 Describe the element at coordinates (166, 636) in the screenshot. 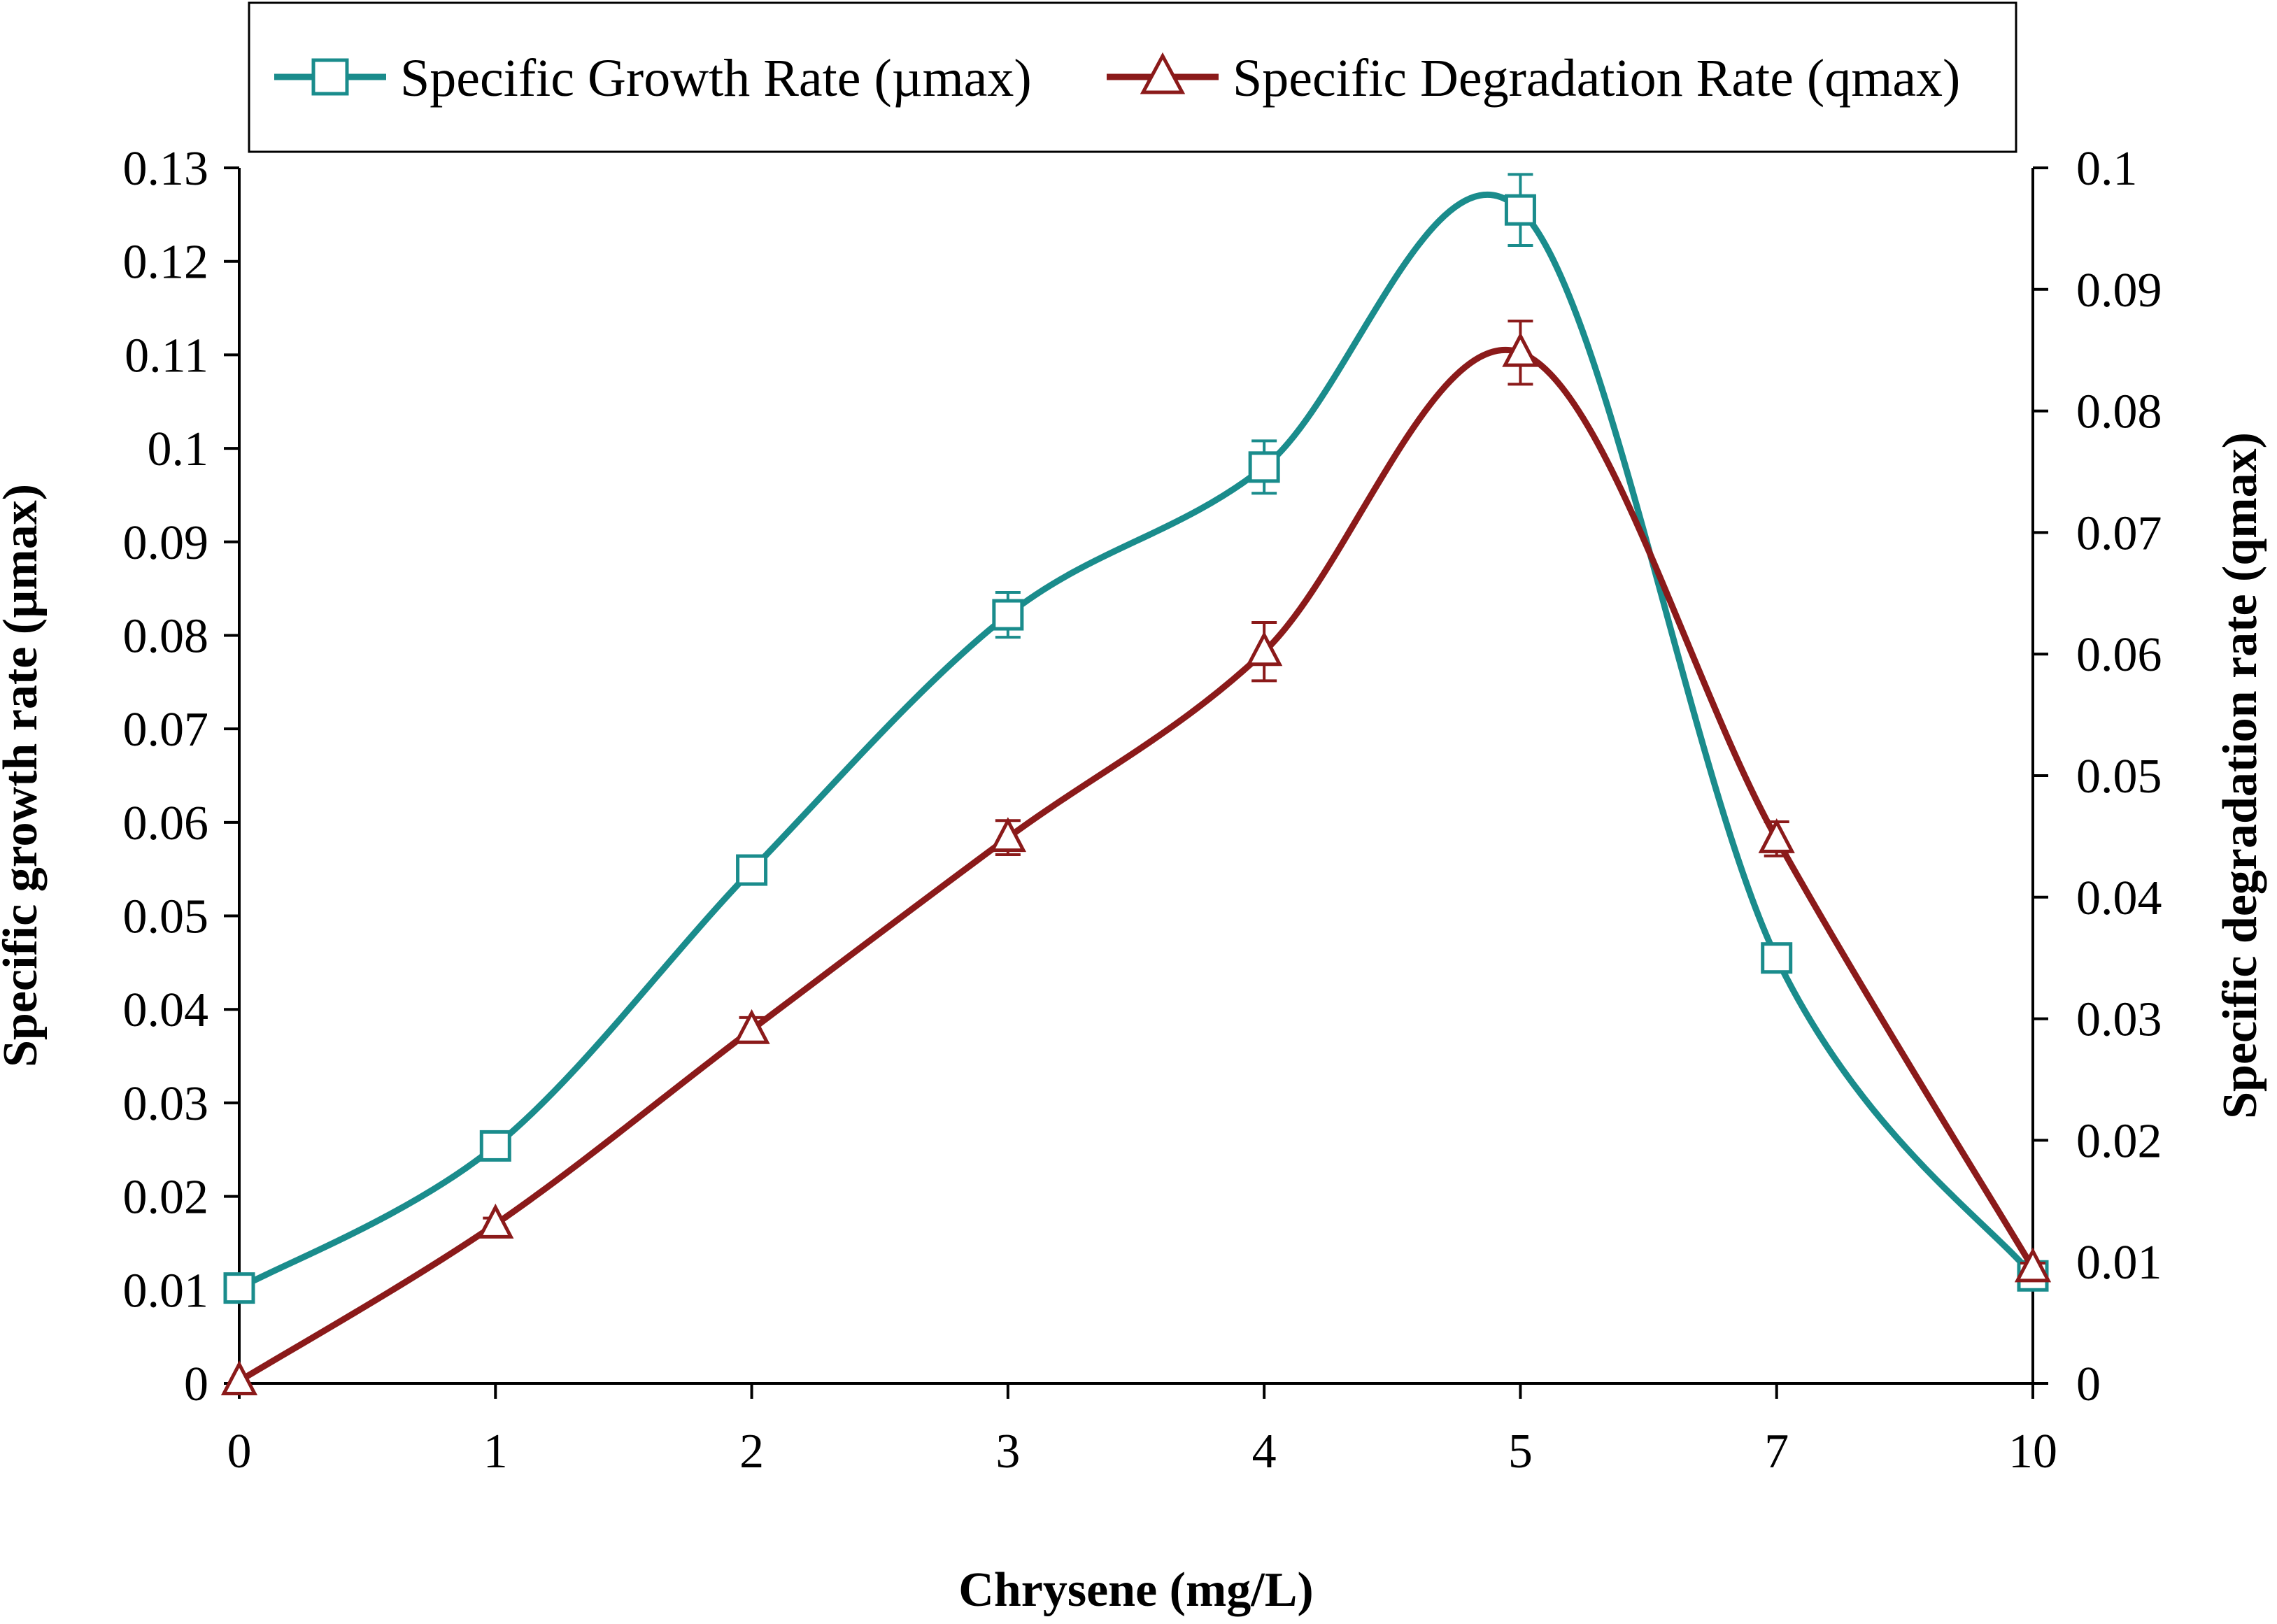

I see `y-left-tick-label: 0.08` at that location.